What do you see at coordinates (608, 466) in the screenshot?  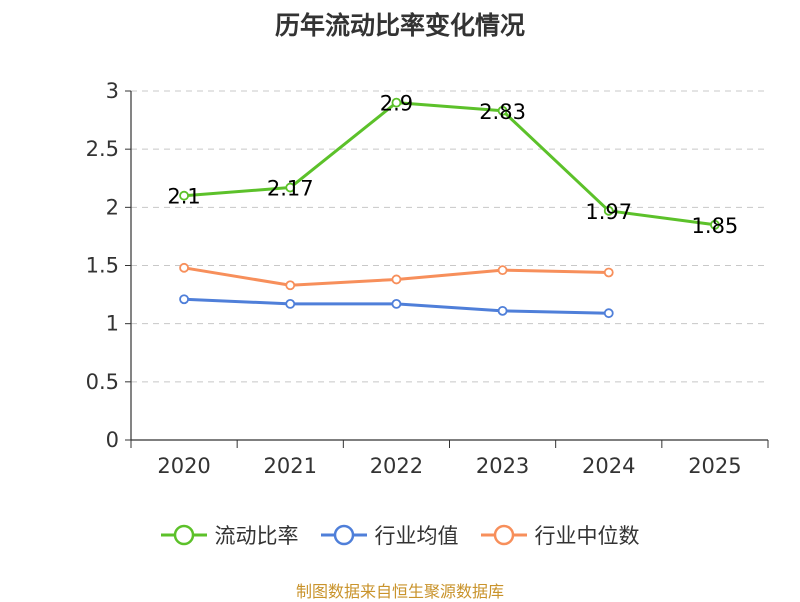 I see `x-tick-label: 2024` at bounding box center [608, 466].